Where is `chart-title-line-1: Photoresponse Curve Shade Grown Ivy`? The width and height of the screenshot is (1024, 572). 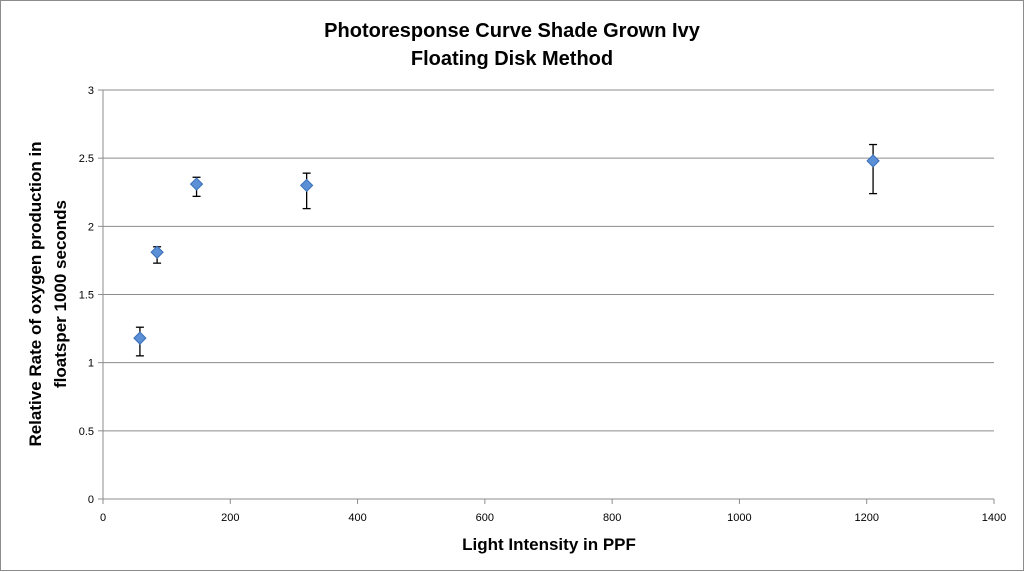
chart-title-line-1: Photoresponse Curve Shade Grown Ivy is located at coordinates (512, 31).